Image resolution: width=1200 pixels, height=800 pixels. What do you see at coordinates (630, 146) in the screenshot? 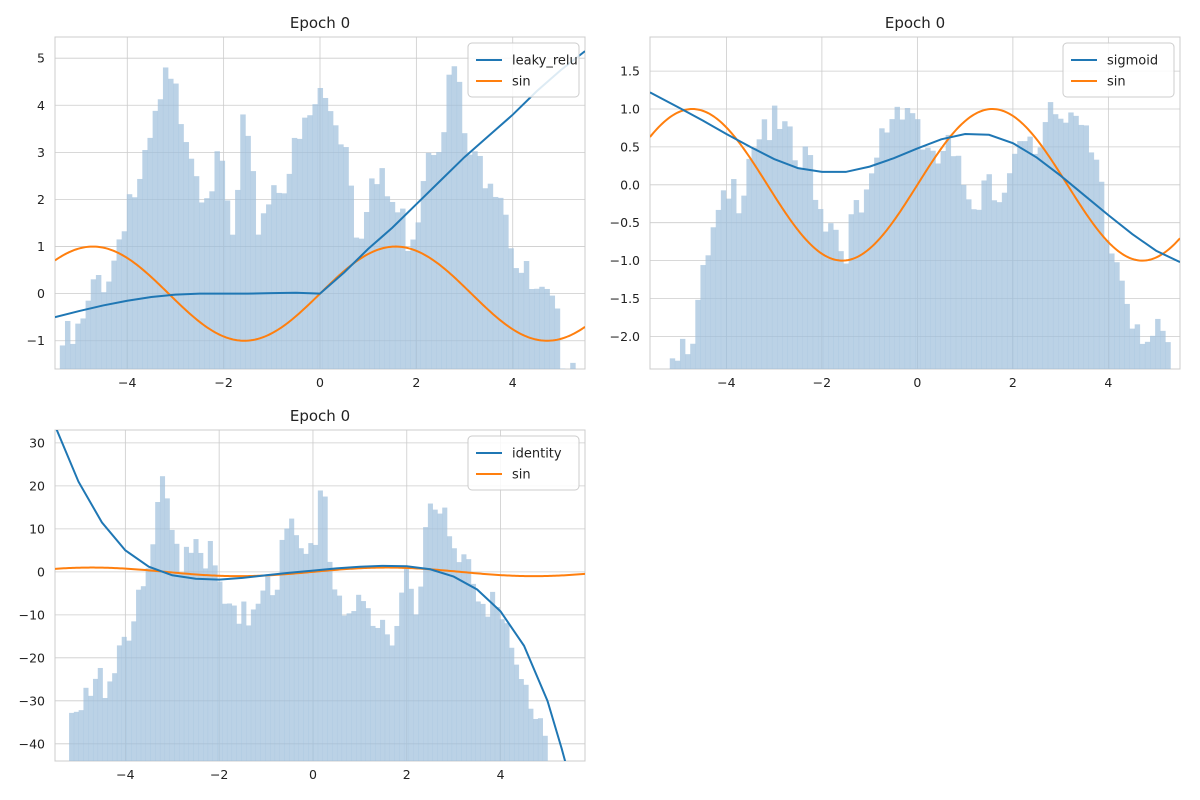
I see `y-tick-label: 0.5` at bounding box center [630, 146].